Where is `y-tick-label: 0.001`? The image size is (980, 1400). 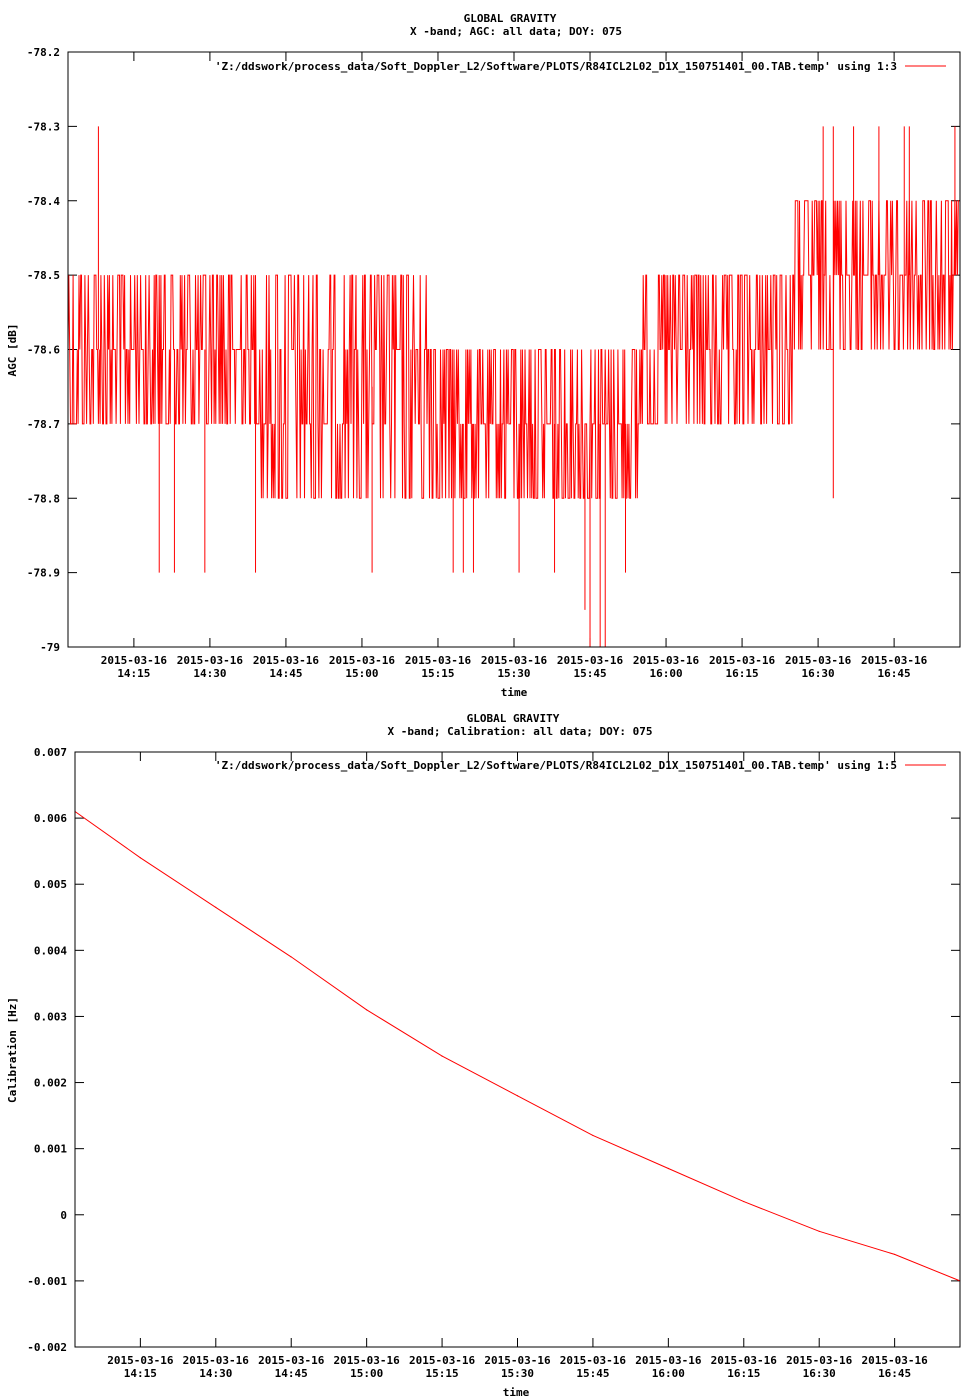
y-tick-label: 0.001 is located at coordinates (50, 1149).